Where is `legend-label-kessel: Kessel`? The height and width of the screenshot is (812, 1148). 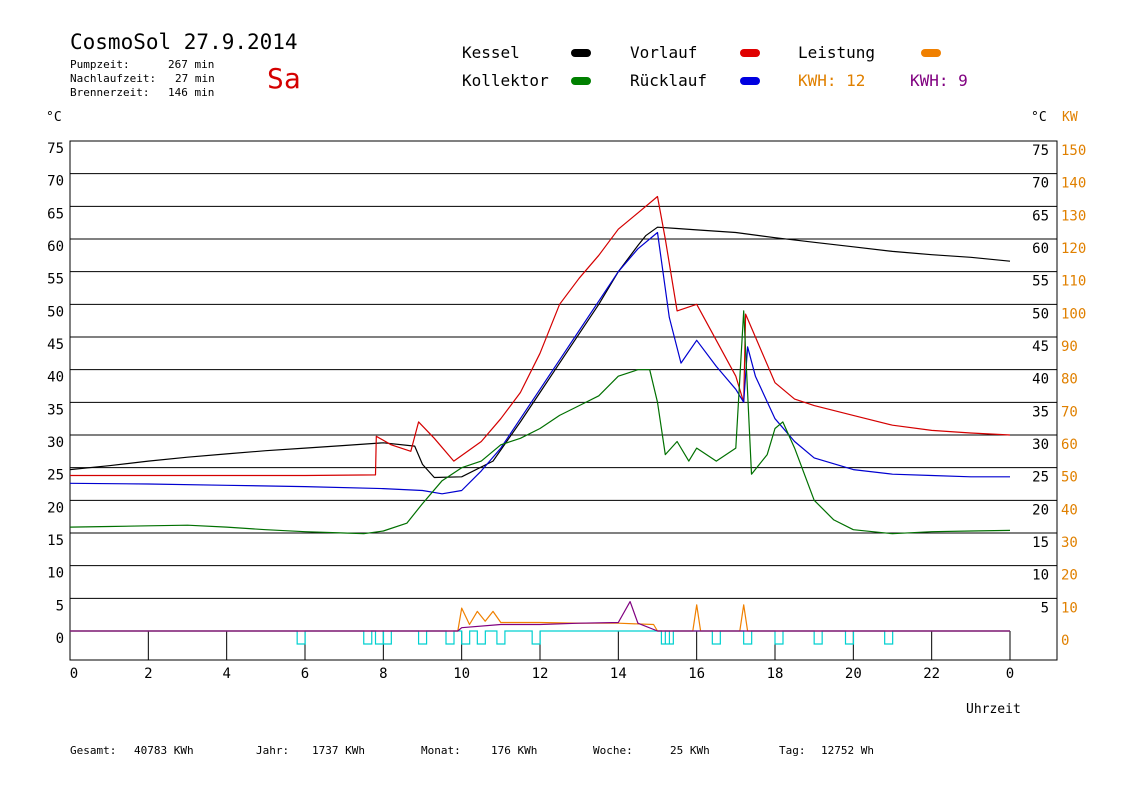
legend-label-kessel: Kessel is located at coordinates (491, 52).